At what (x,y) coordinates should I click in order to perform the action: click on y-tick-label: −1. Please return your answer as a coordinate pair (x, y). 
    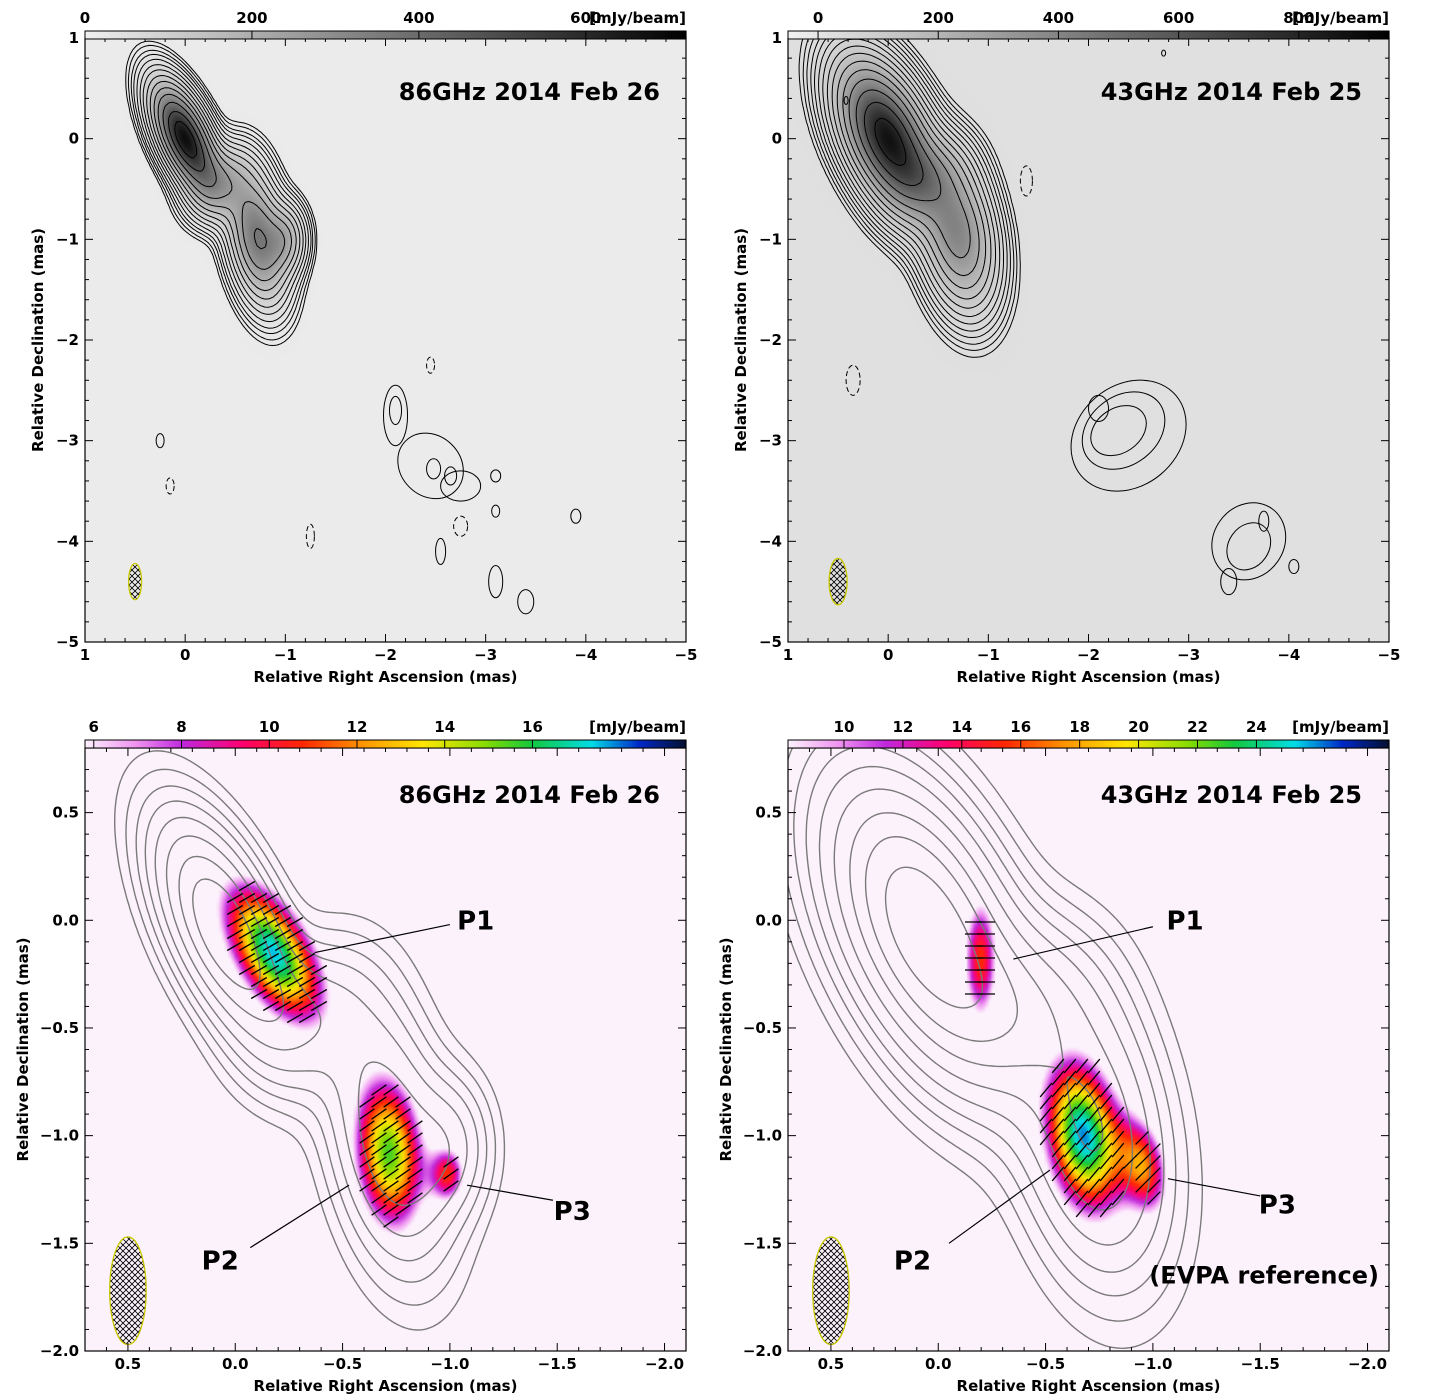
    Looking at the image, I should click on (770, 239).